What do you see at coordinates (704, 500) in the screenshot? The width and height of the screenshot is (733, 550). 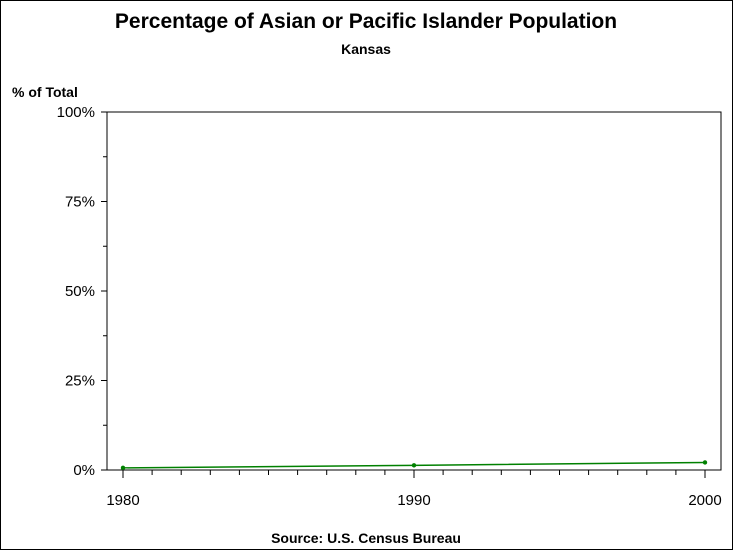 I see `x-tick-label: 2000` at bounding box center [704, 500].